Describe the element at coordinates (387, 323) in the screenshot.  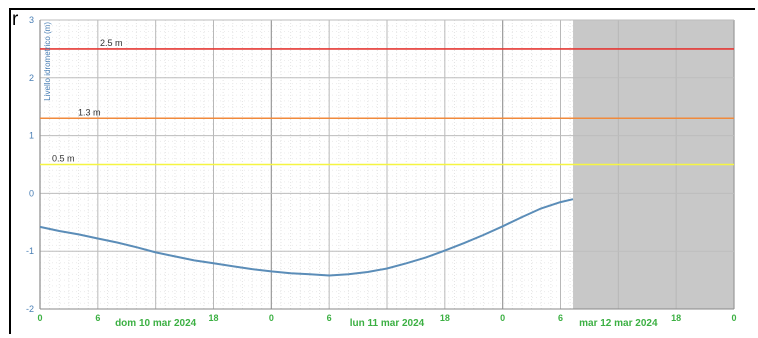
I see `x-day-label: lun 11 mar 2024` at that location.